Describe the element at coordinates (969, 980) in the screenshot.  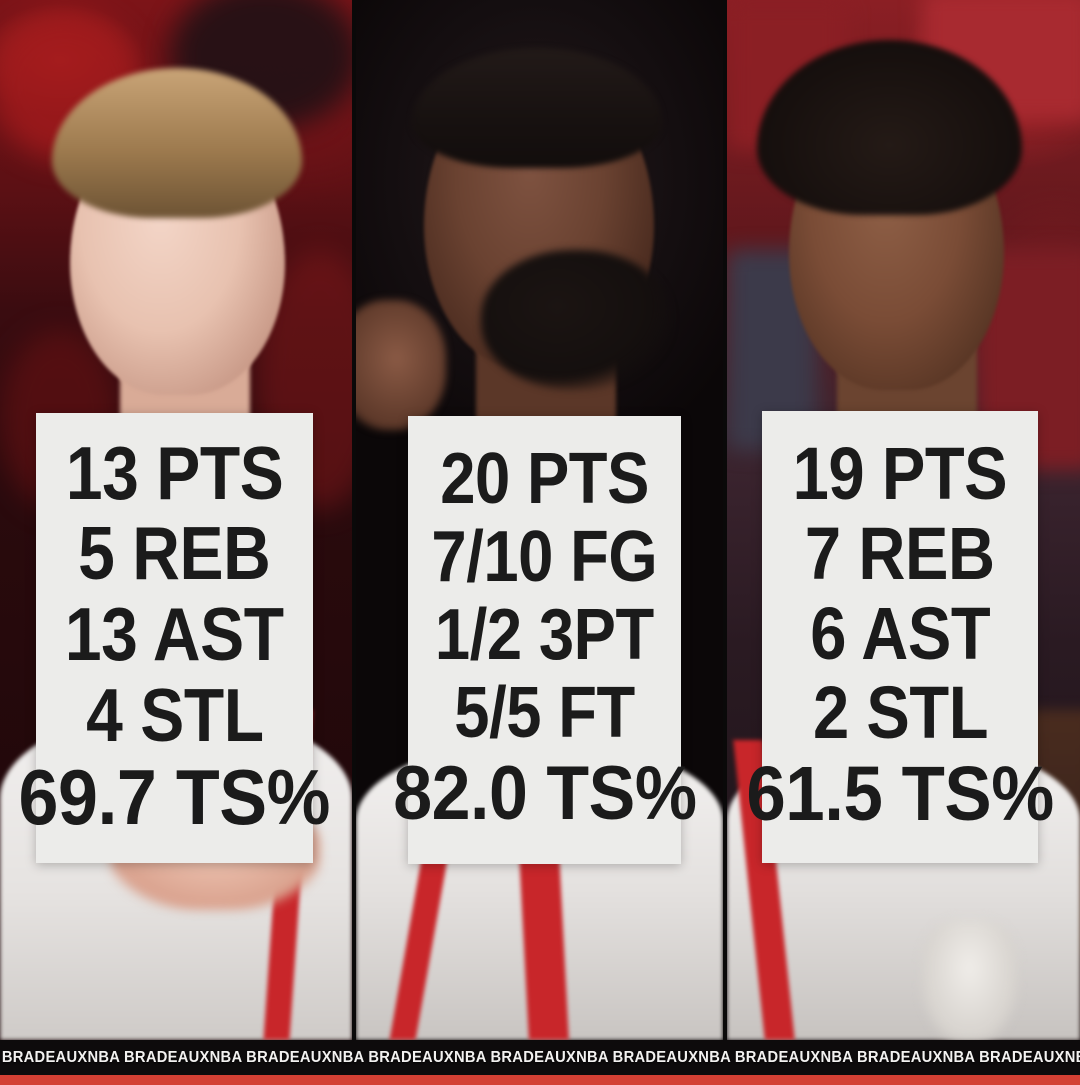
I see `background-player-arm` at that location.